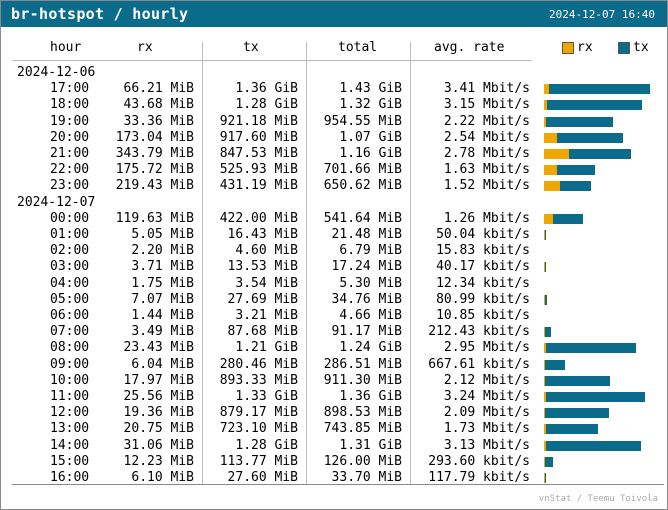  What do you see at coordinates (258, 413) in the screenshot?
I see `tx-cell: 879.17 MiB` at bounding box center [258, 413].